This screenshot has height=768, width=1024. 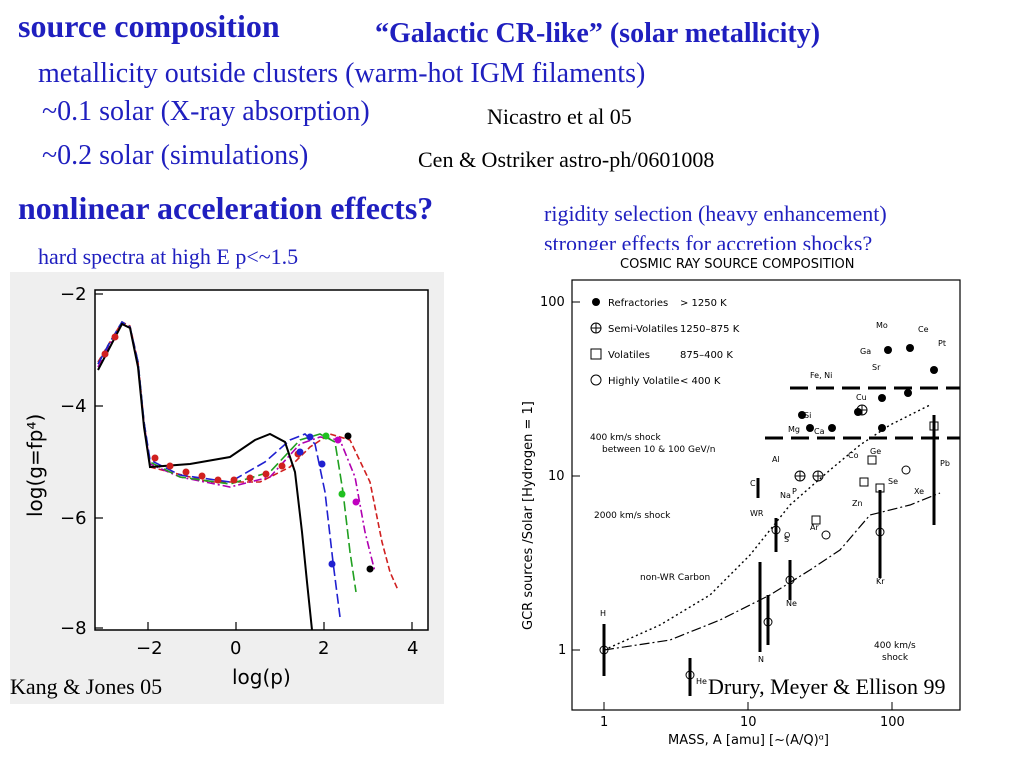 I want to click on left-ytick-3: −6, so click(x=73, y=518).